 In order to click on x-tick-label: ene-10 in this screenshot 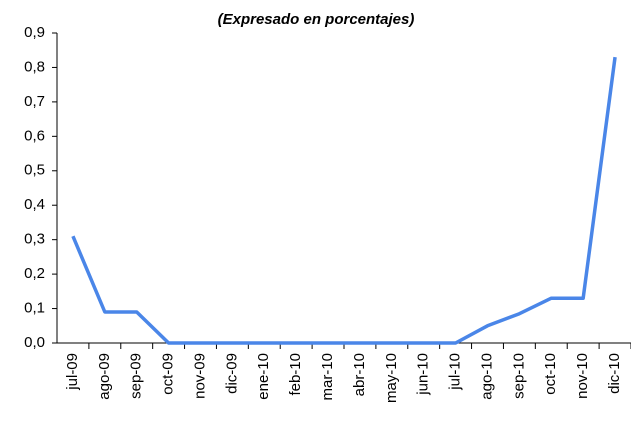, I will do `click(263, 376)`.